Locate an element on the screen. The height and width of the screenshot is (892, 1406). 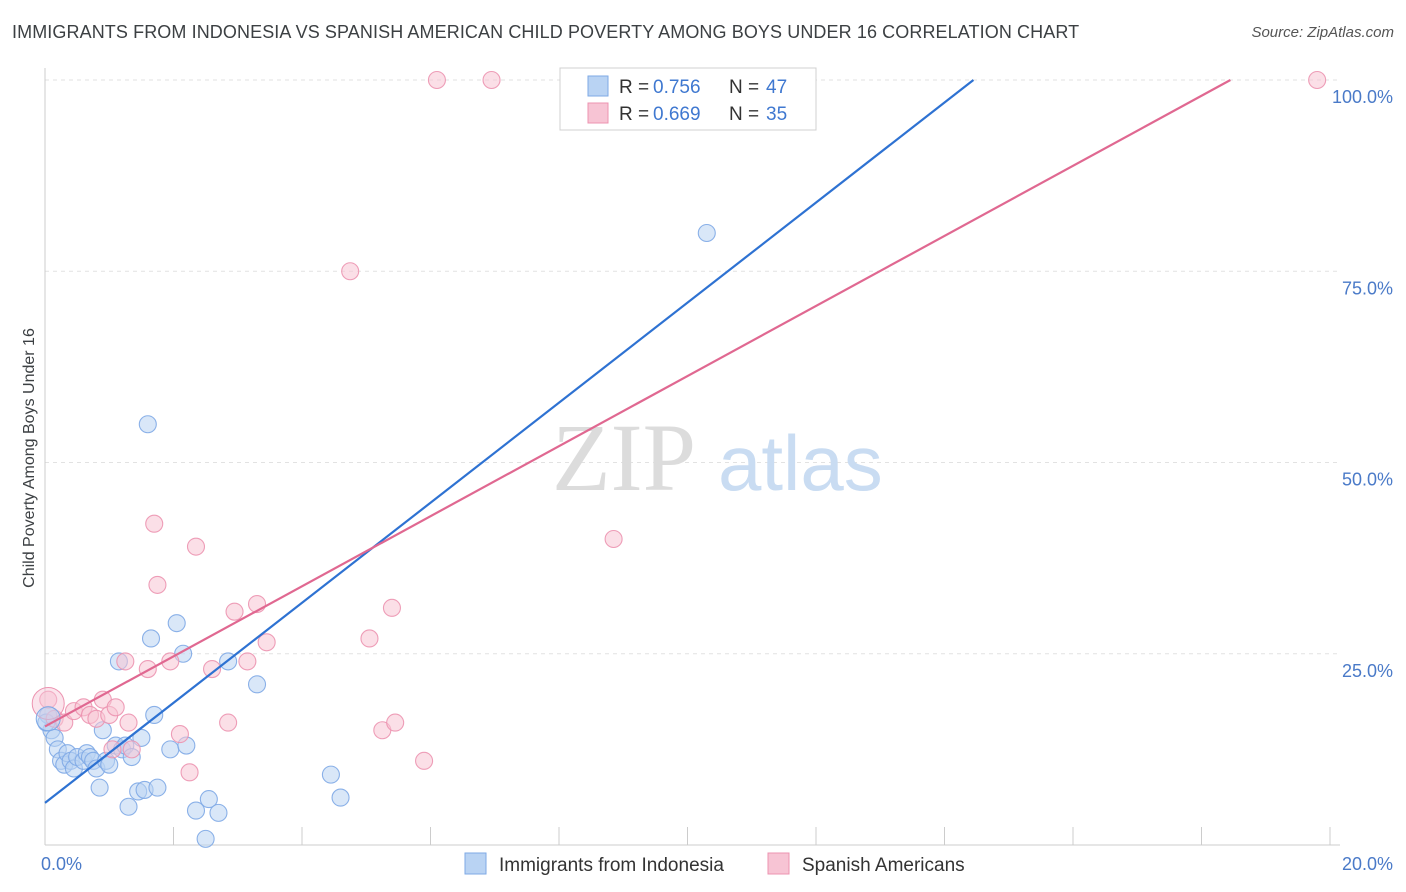
y-tick-label: 50.0% is located at coordinates (1367, 480).